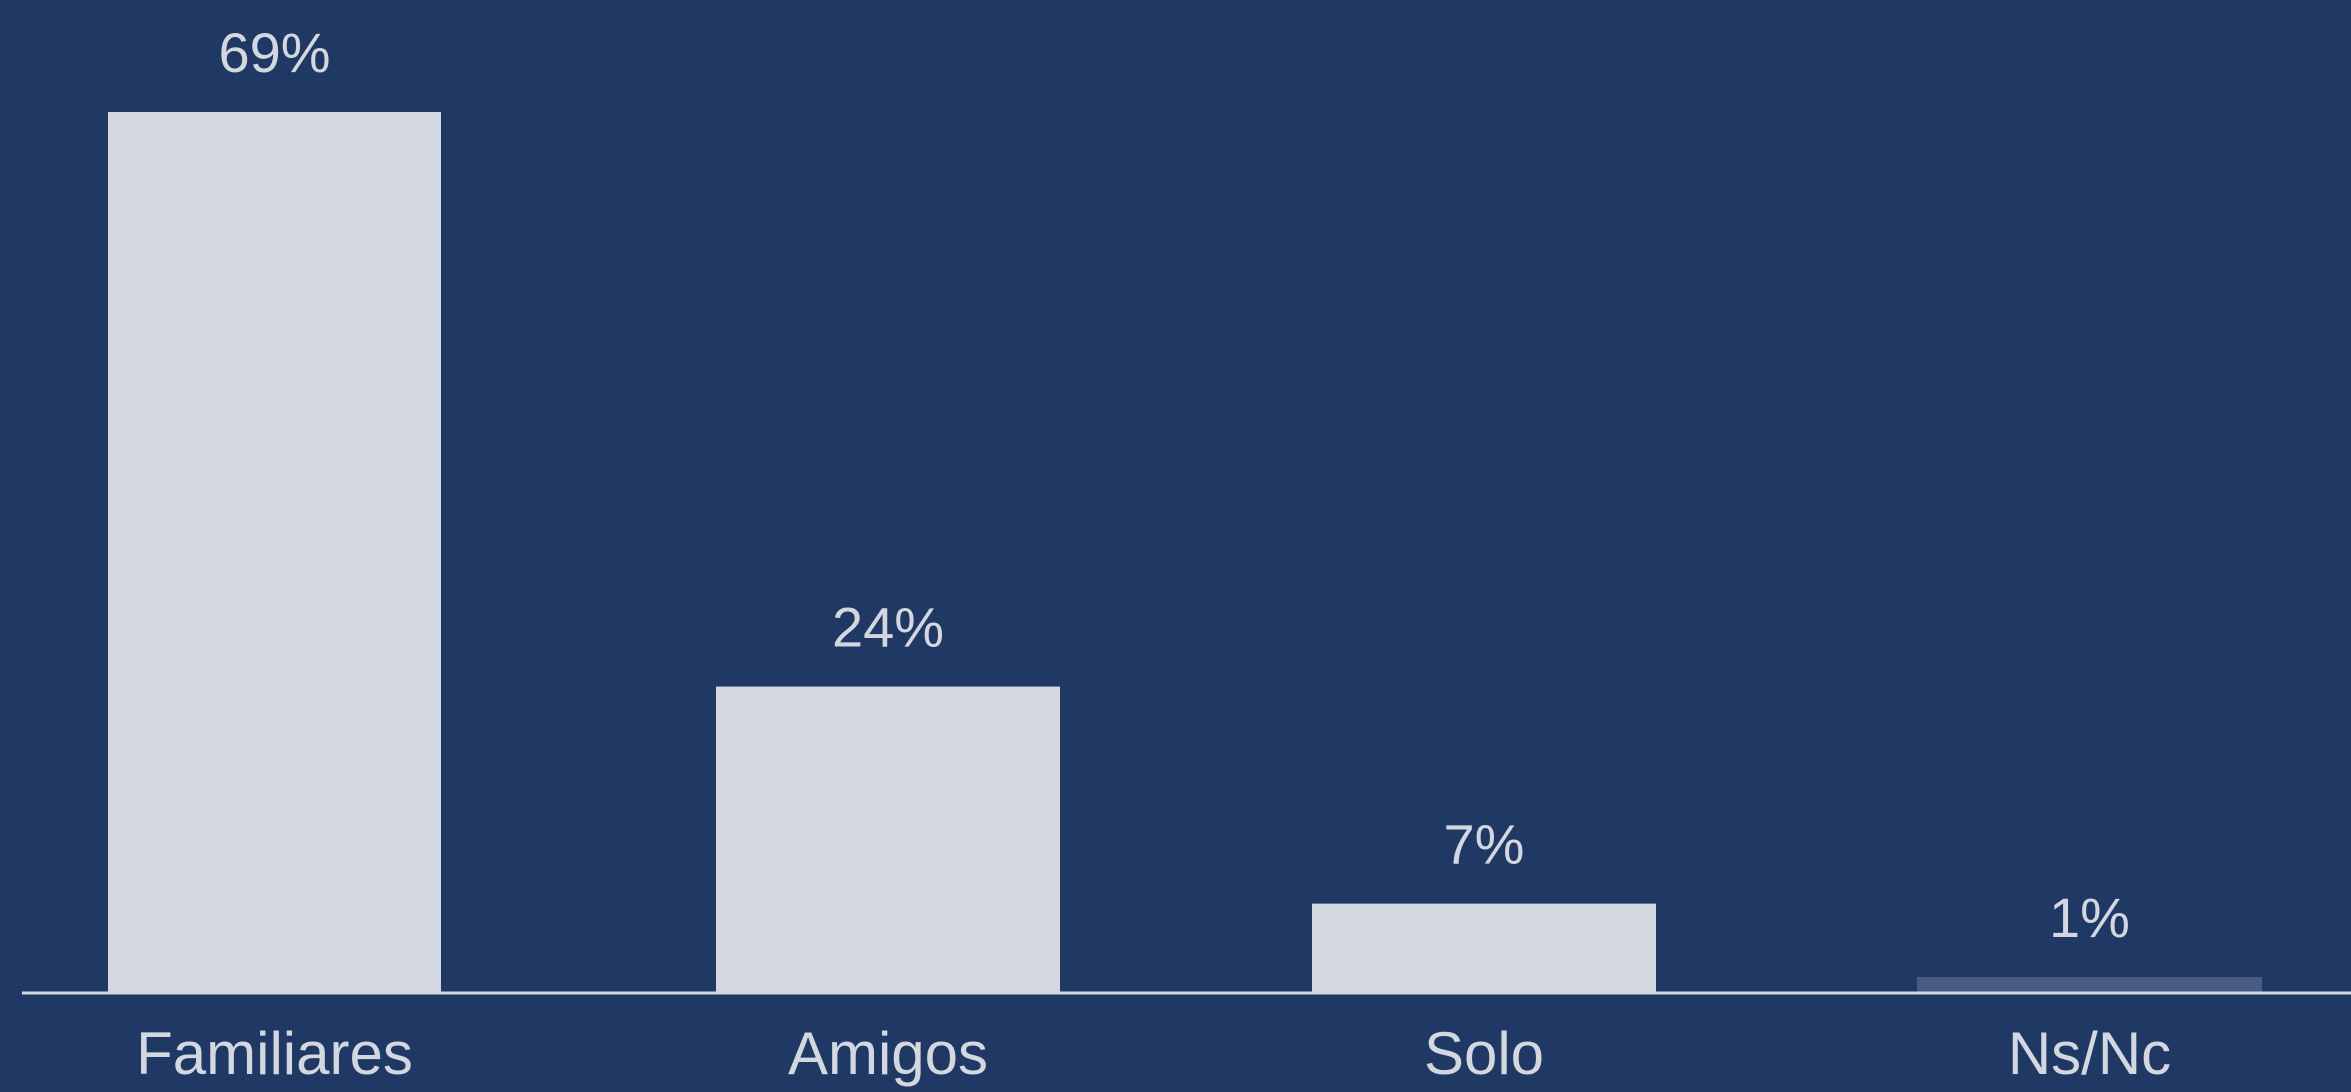  What do you see at coordinates (274, 52) in the screenshot?
I see `value-label: 69%` at bounding box center [274, 52].